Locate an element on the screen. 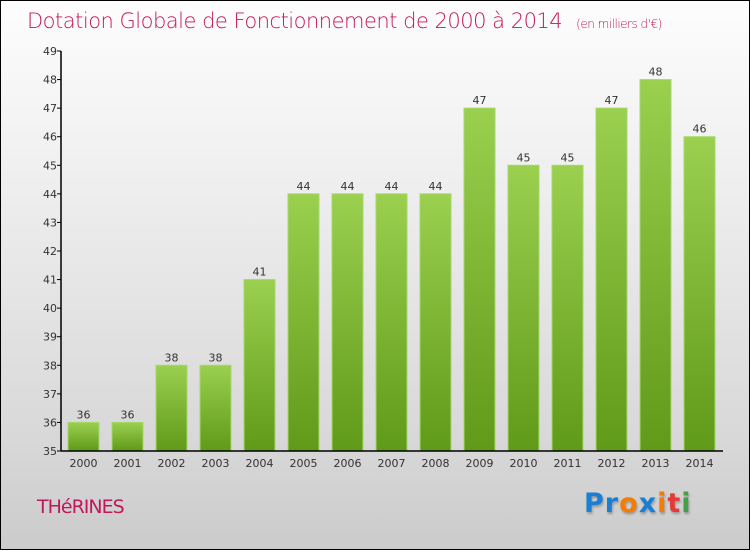 This screenshot has width=750, height=551. logo-letter: P is located at coordinates (594, 503).